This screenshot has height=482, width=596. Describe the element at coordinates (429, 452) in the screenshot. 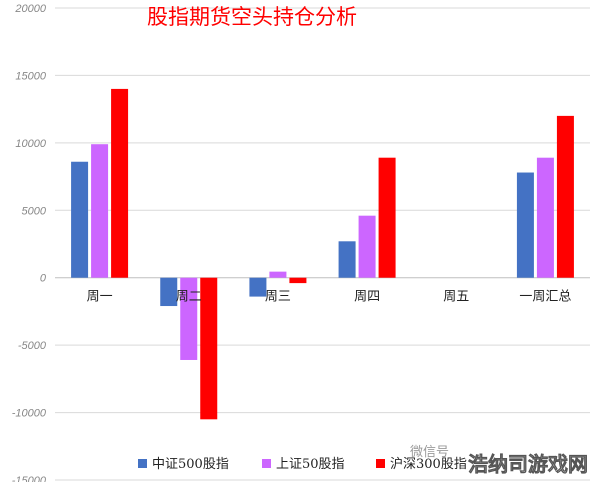

I see `watermark-text: 微信号` at that location.